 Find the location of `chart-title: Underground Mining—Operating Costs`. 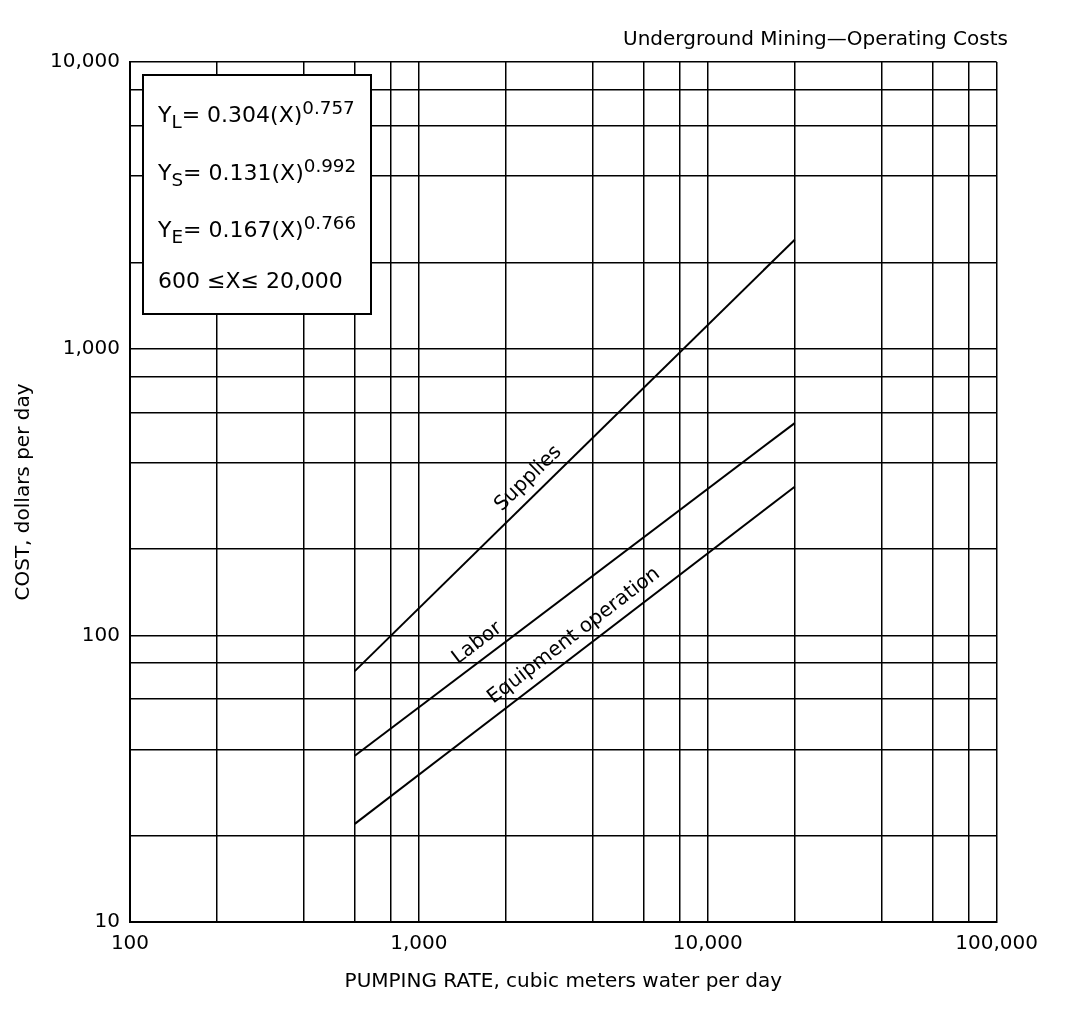

chart-title: Underground Mining—Operating Costs is located at coordinates (815, 38).